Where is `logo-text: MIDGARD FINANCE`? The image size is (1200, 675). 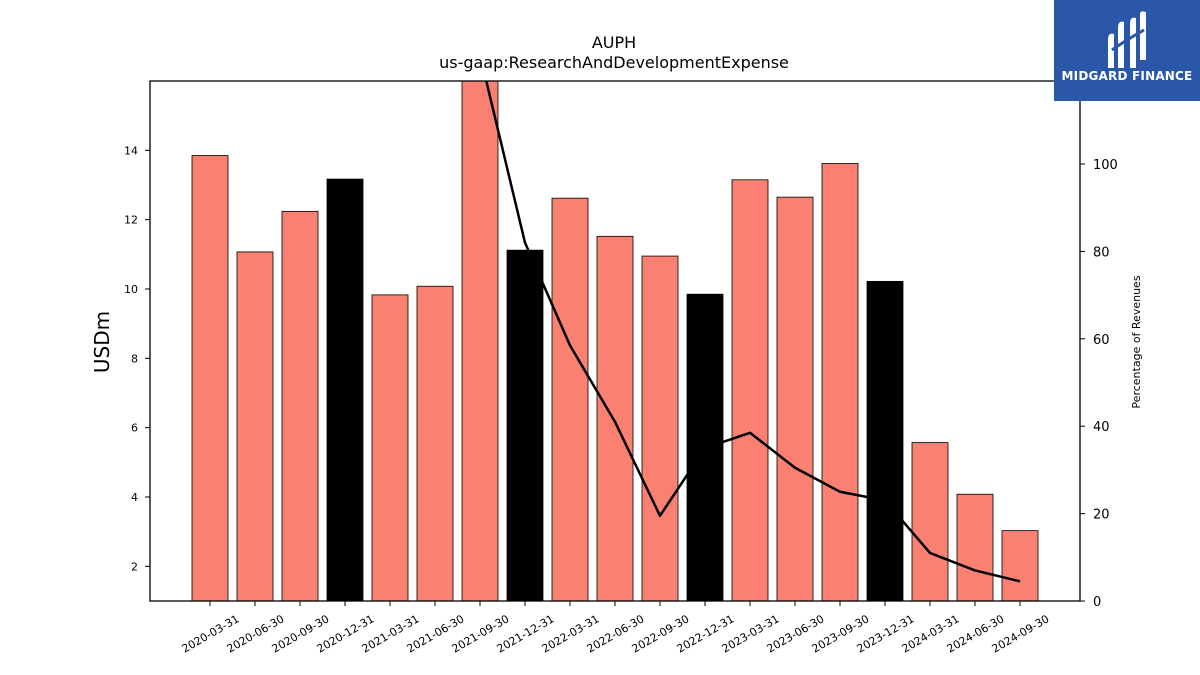
logo-text: MIDGARD FINANCE is located at coordinates (1127, 76).